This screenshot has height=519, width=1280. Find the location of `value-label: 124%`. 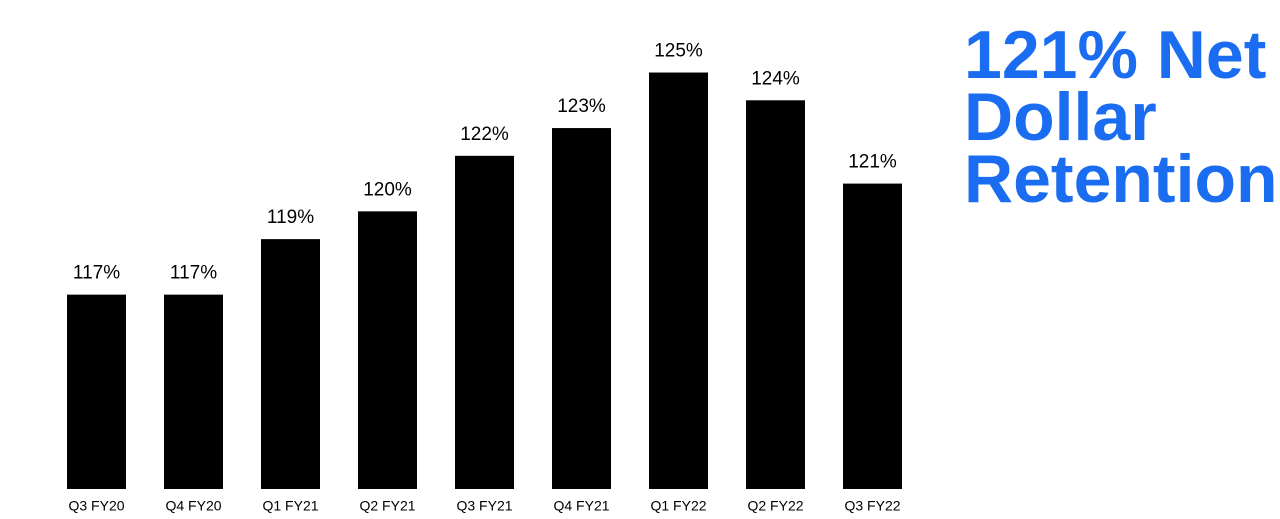

value-label: 124% is located at coordinates (775, 78).